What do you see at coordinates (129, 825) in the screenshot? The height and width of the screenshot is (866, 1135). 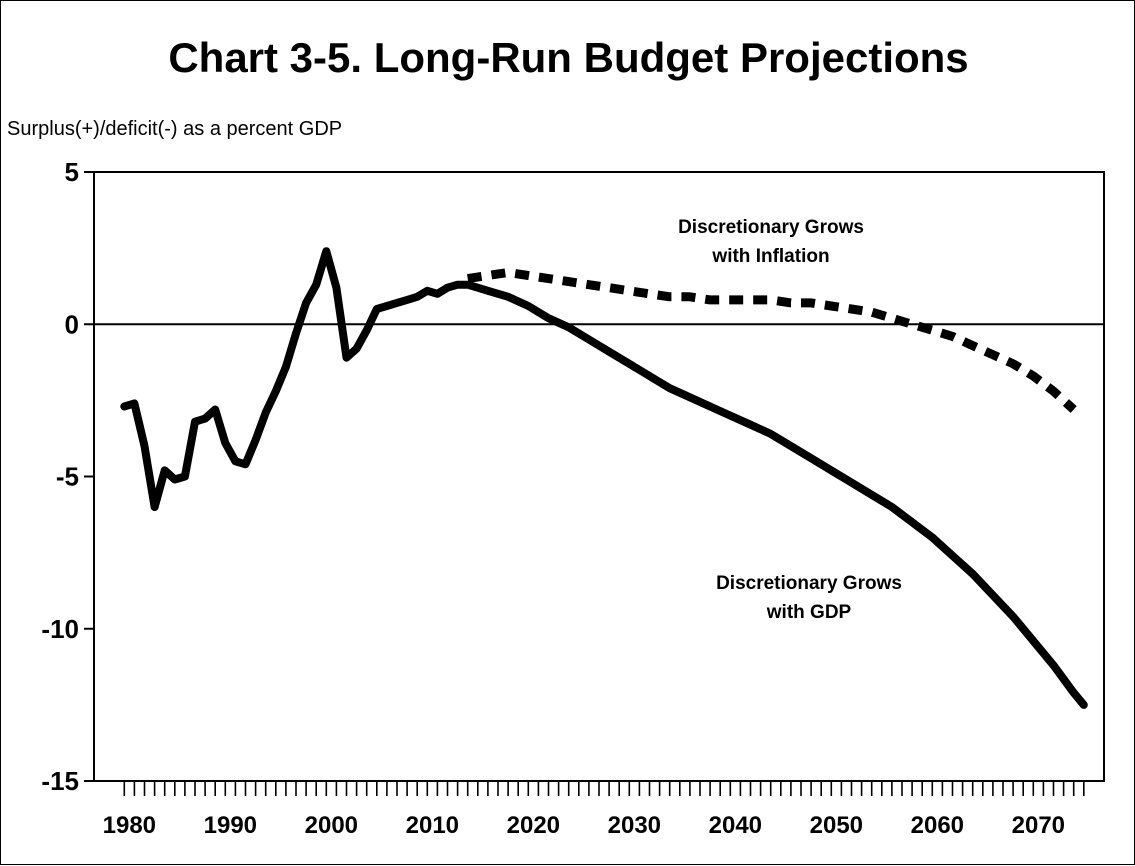 I see `x-tick-label: 1980` at bounding box center [129, 825].